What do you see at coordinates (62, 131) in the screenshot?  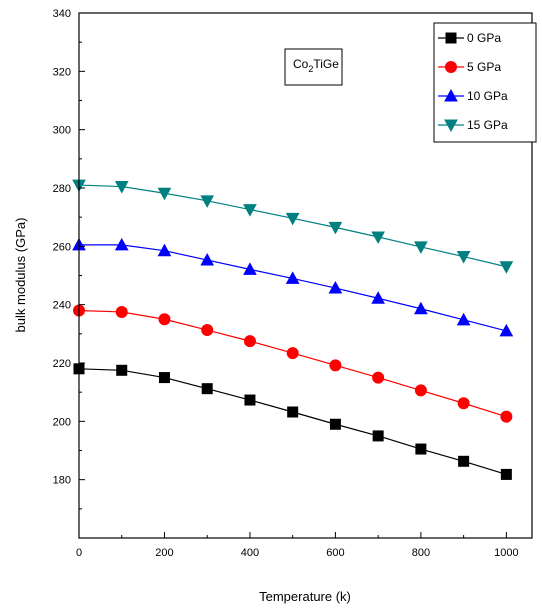 I see `y-tick-label: 300` at bounding box center [62, 131].